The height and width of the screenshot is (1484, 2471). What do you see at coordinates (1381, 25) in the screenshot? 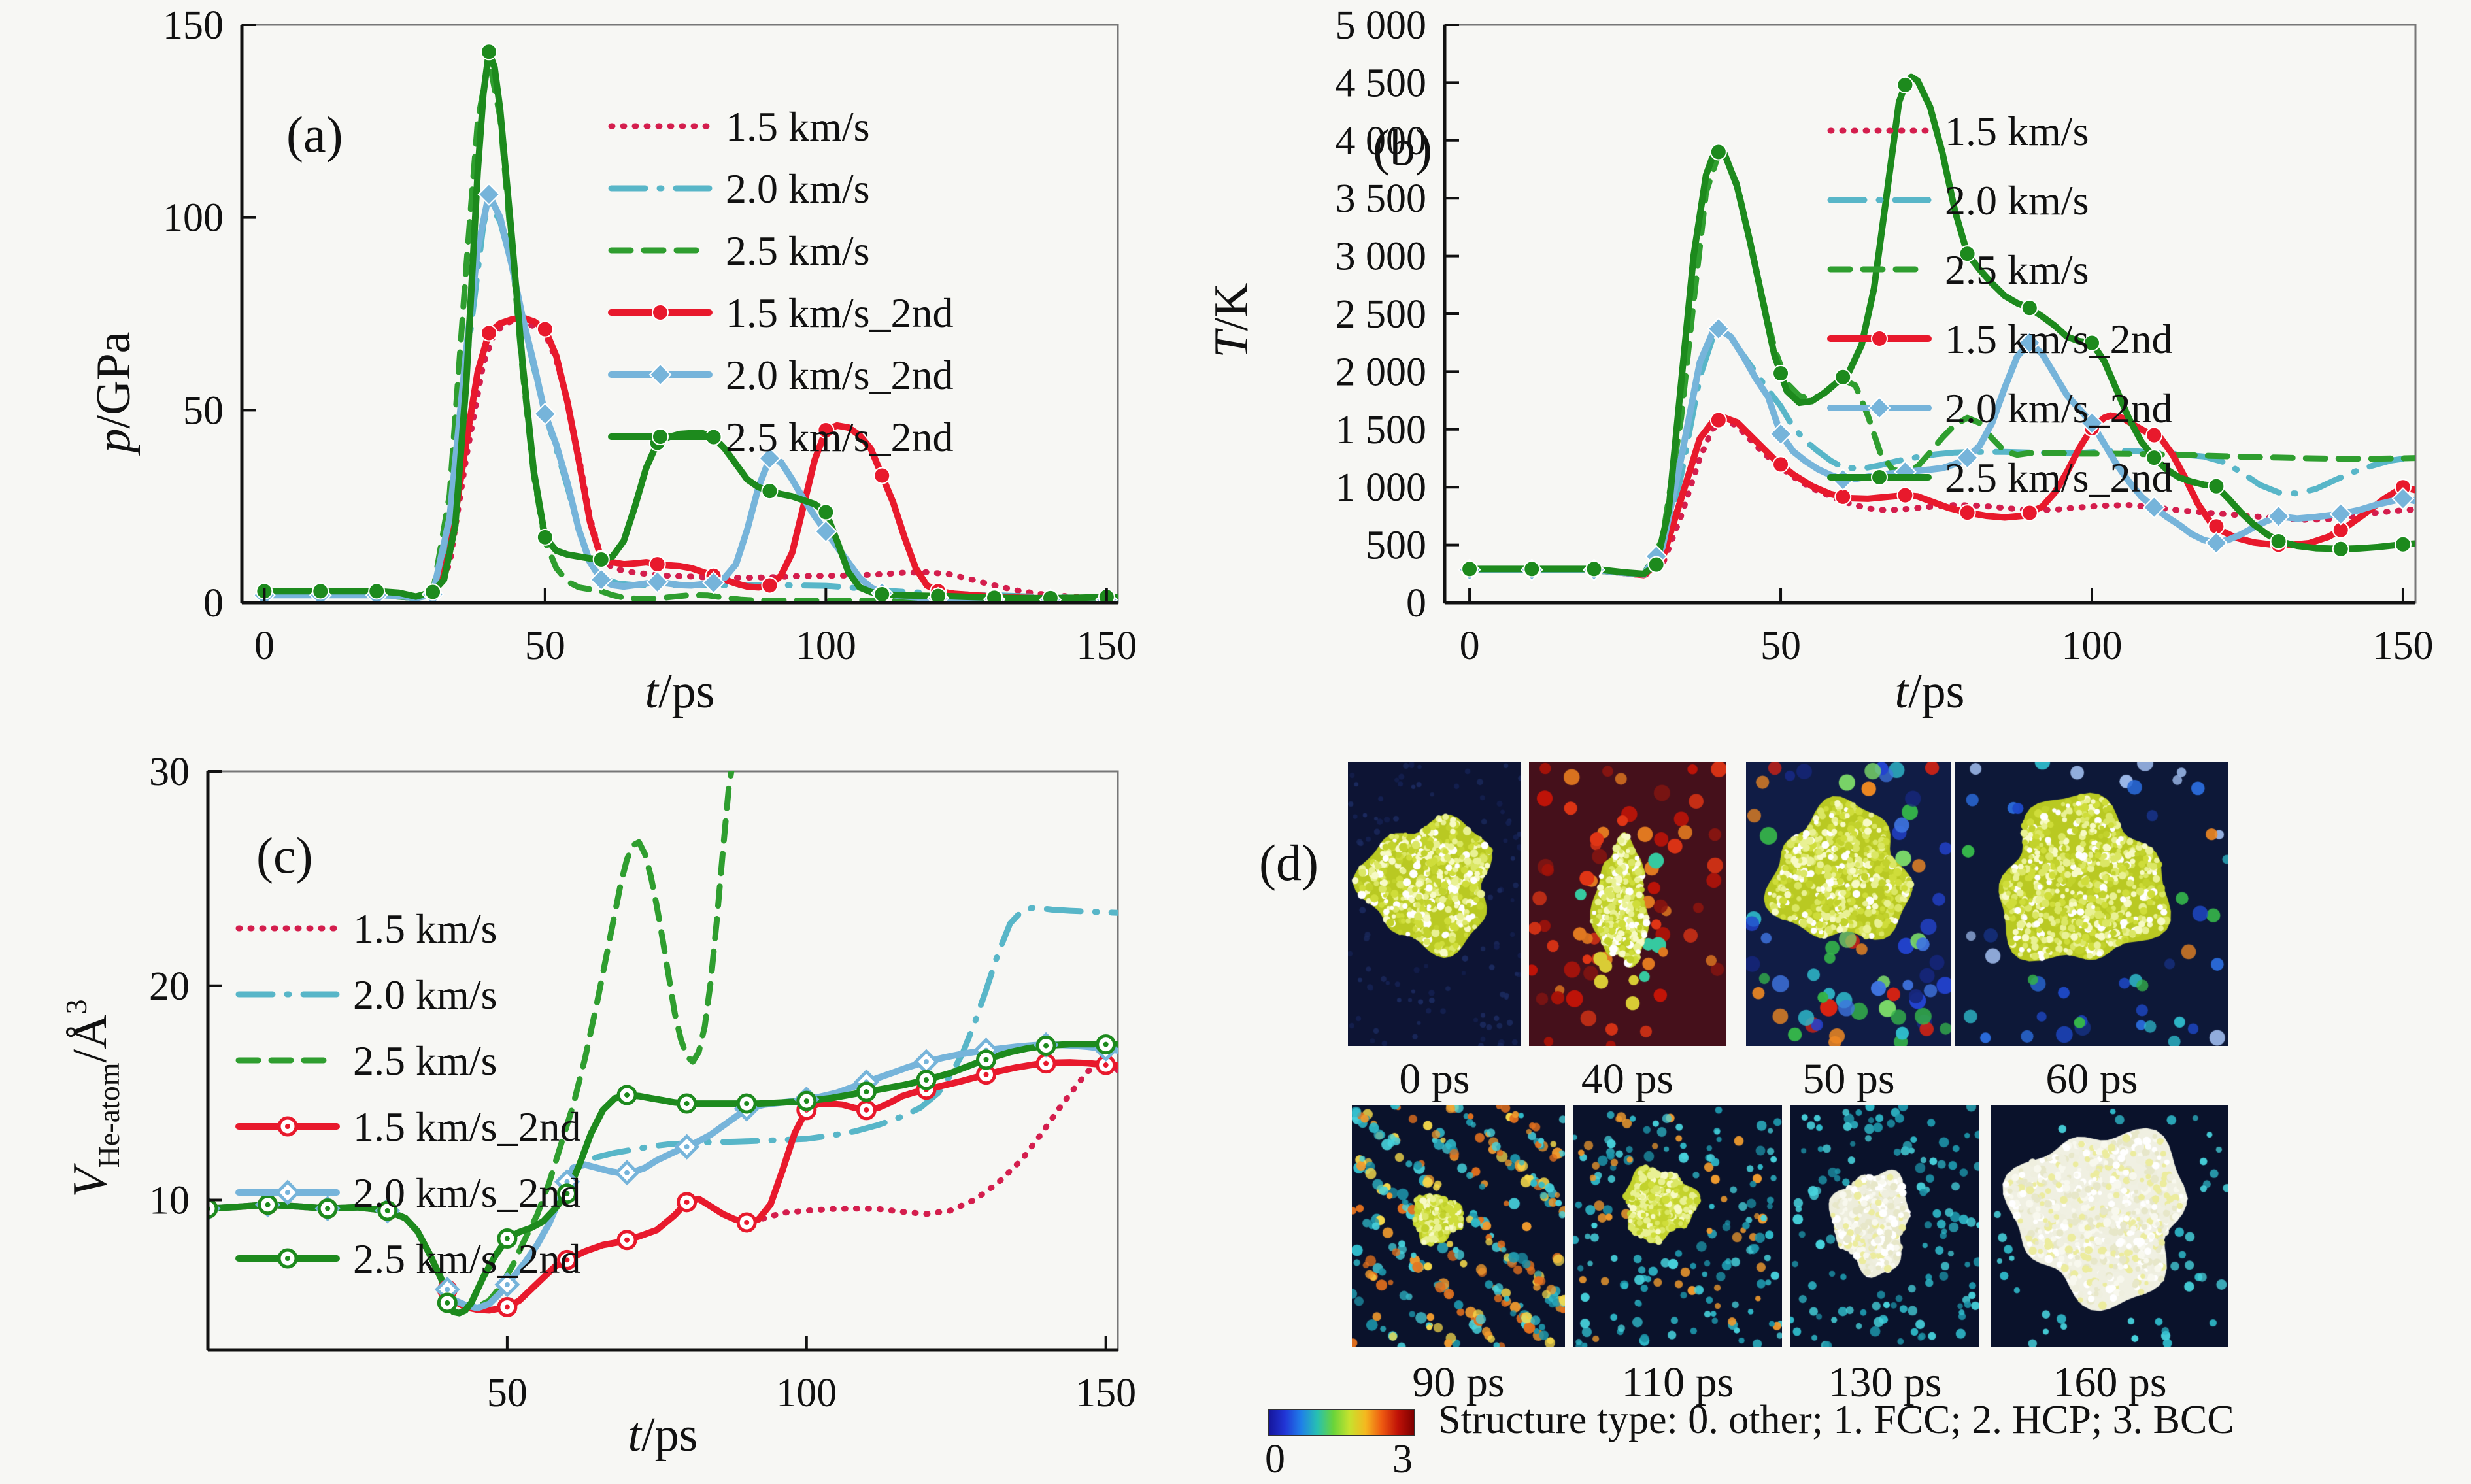
I see `y-tick-label: 5 000` at bounding box center [1381, 25].